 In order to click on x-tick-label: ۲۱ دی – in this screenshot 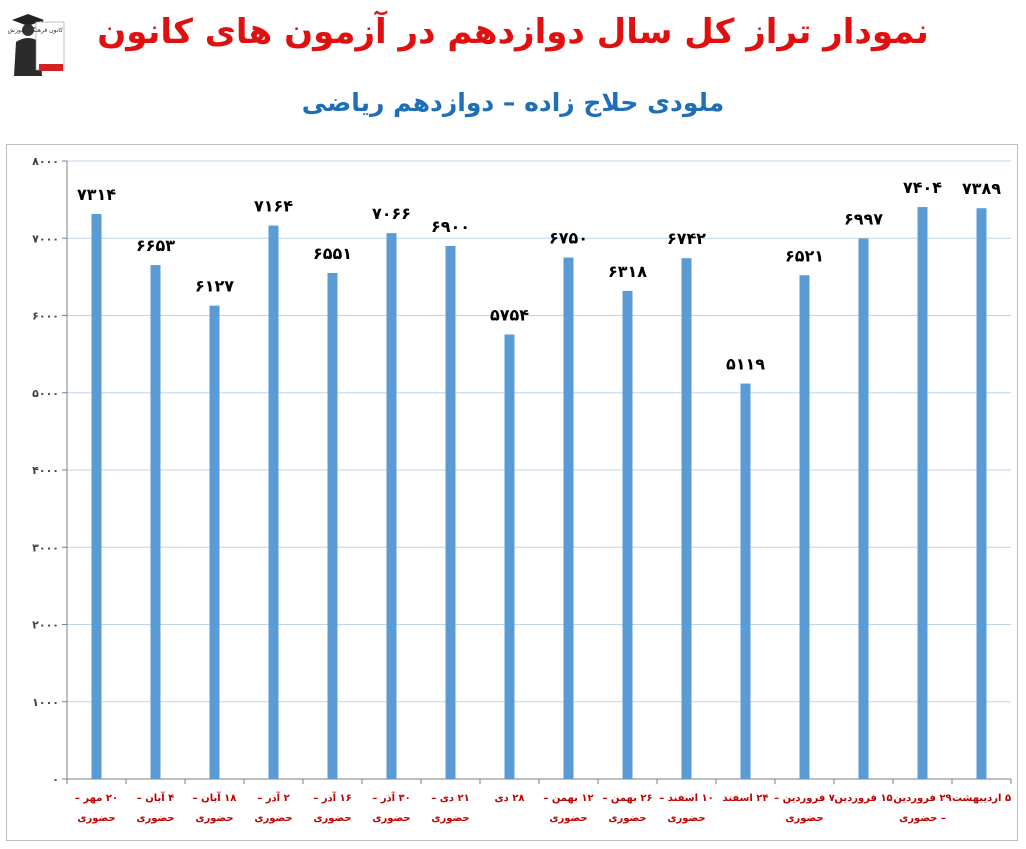, I will do `click(450, 798)`.